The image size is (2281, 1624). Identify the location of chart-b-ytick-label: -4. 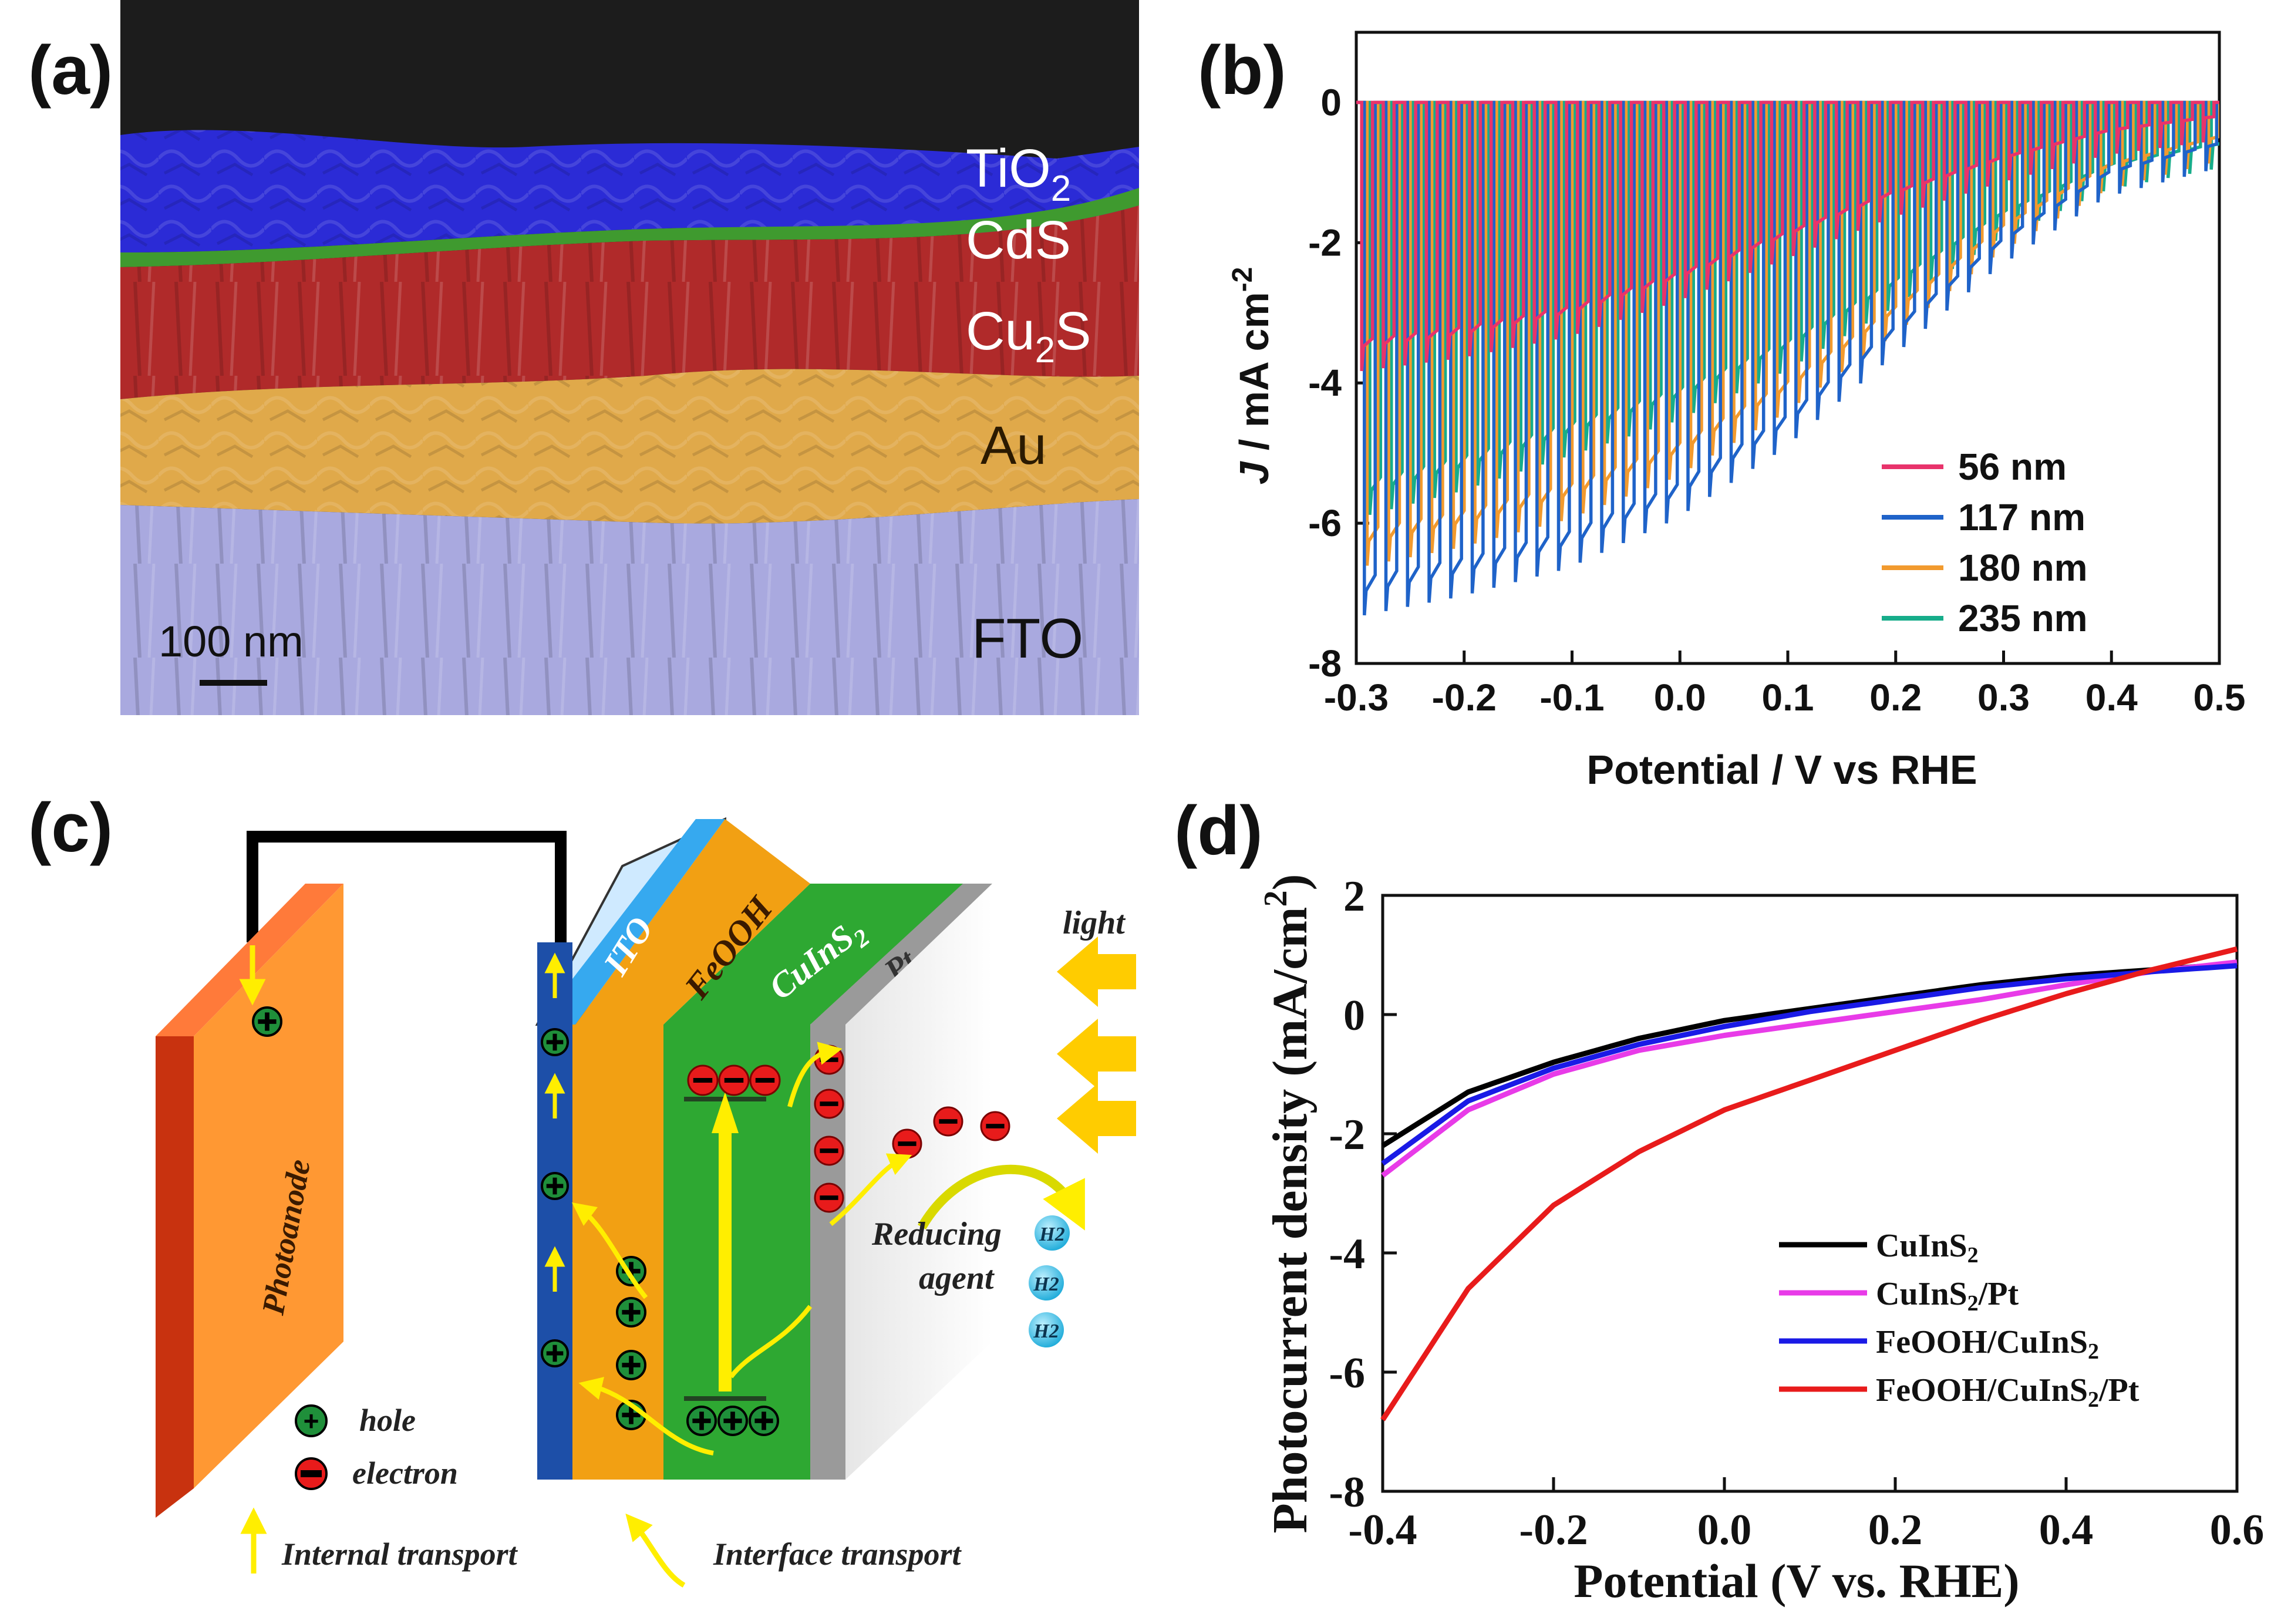
(1325, 383).